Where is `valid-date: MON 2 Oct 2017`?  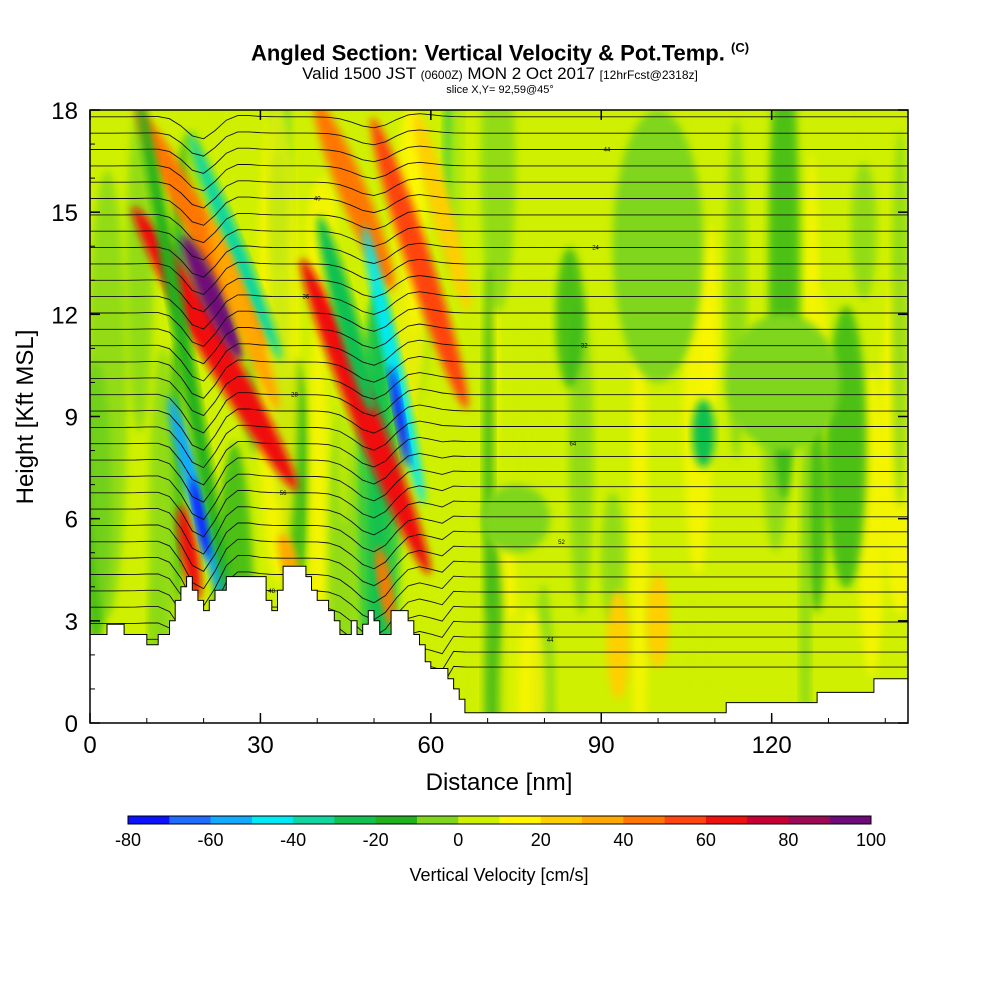
valid-date: MON 2 Oct 2017 is located at coordinates (531, 74).